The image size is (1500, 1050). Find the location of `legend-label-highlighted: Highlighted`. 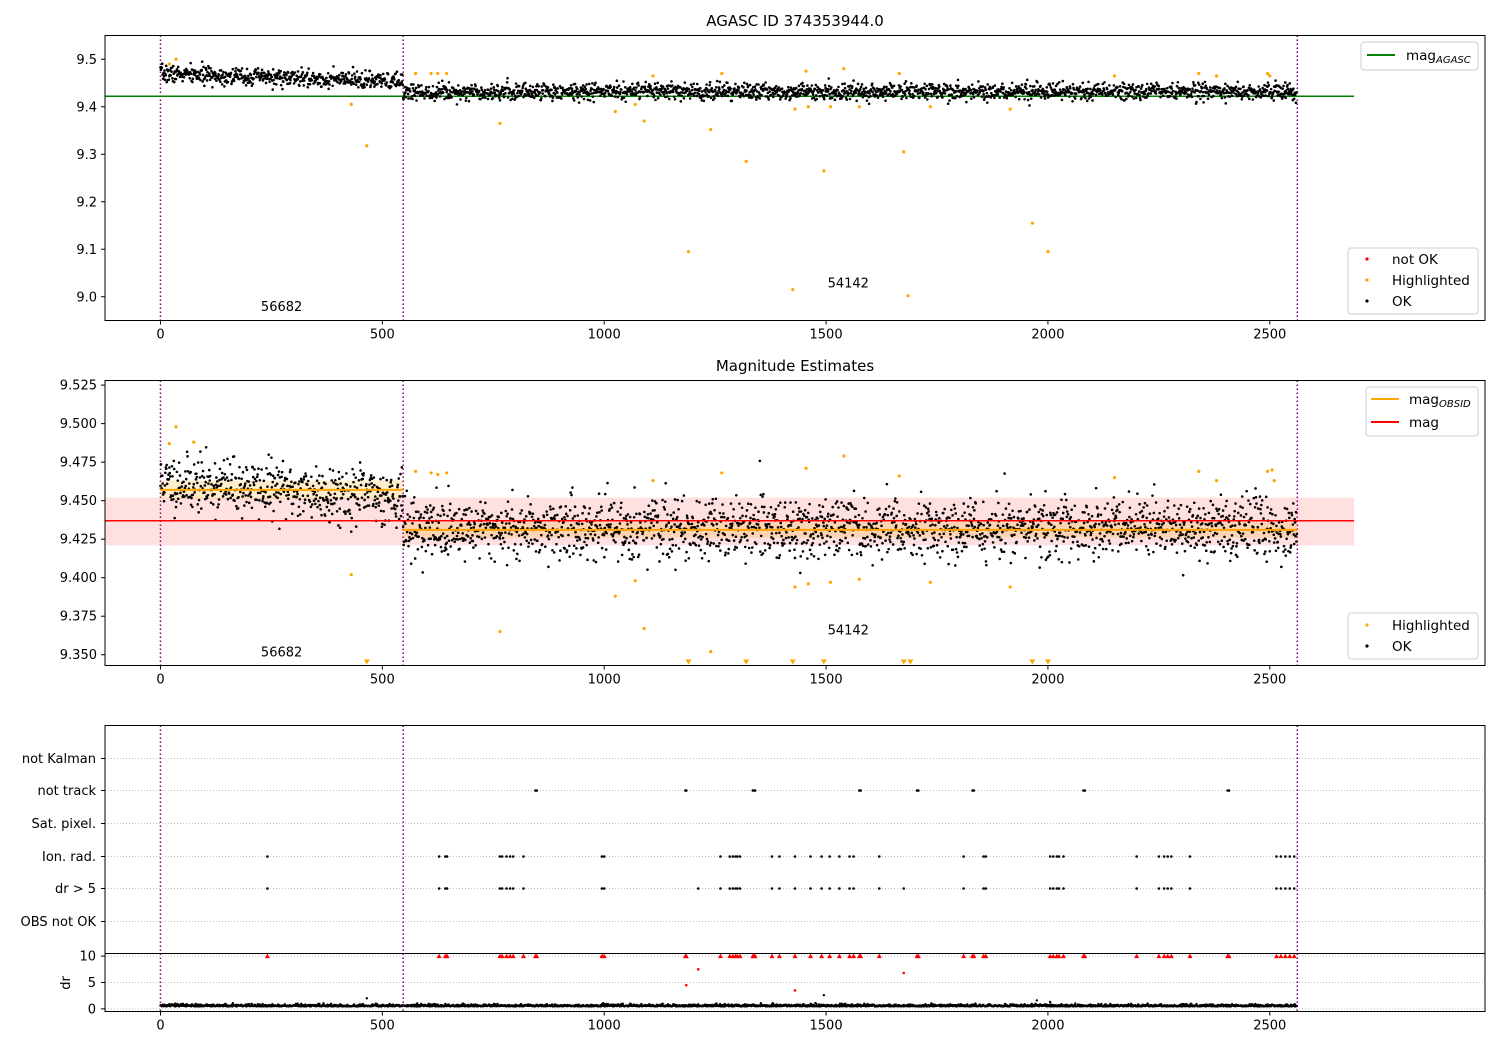

legend-label-highlighted: Highlighted is located at coordinates (1431, 281).